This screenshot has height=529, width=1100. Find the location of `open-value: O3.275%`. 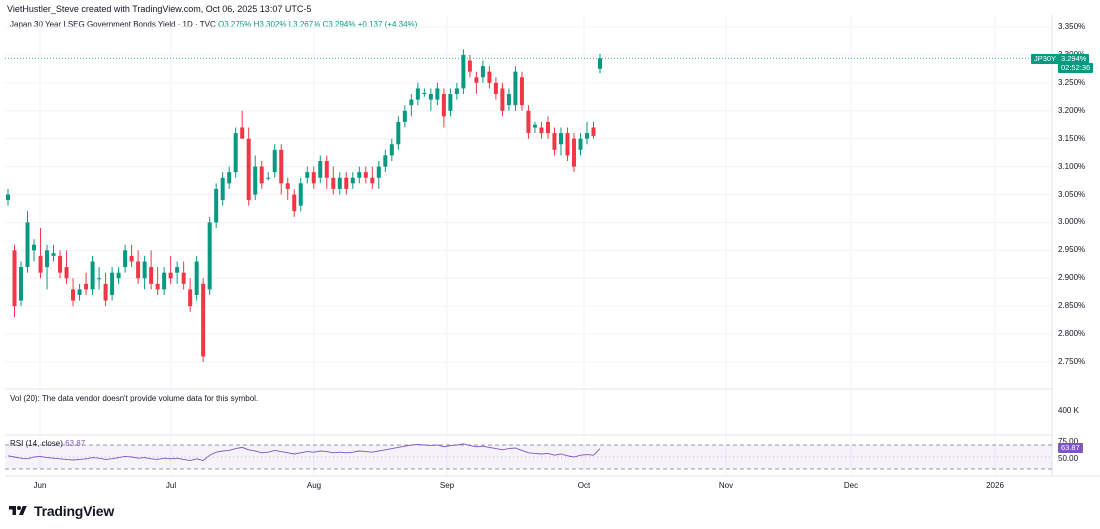

open-value: O3.275% is located at coordinates (234, 24).